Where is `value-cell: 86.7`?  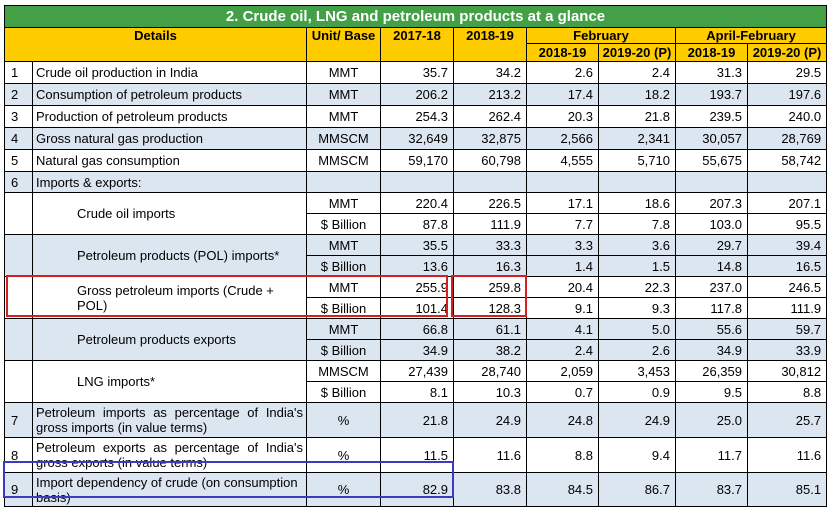 value-cell: 86.7 is located at coordinates (637, 489).